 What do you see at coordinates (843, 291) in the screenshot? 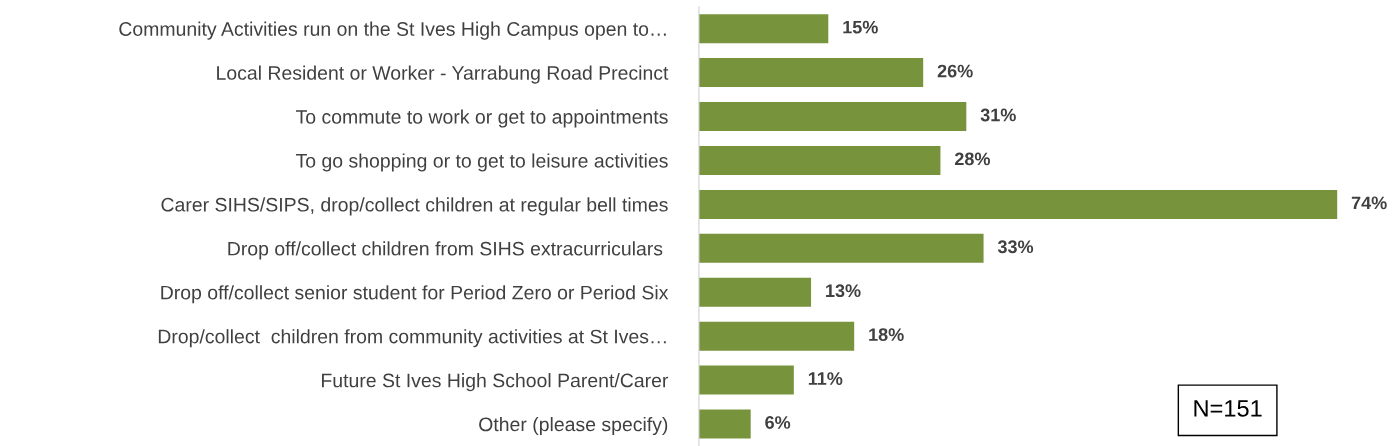
I see `data-label: 13%` at bounding box center [843, 291].